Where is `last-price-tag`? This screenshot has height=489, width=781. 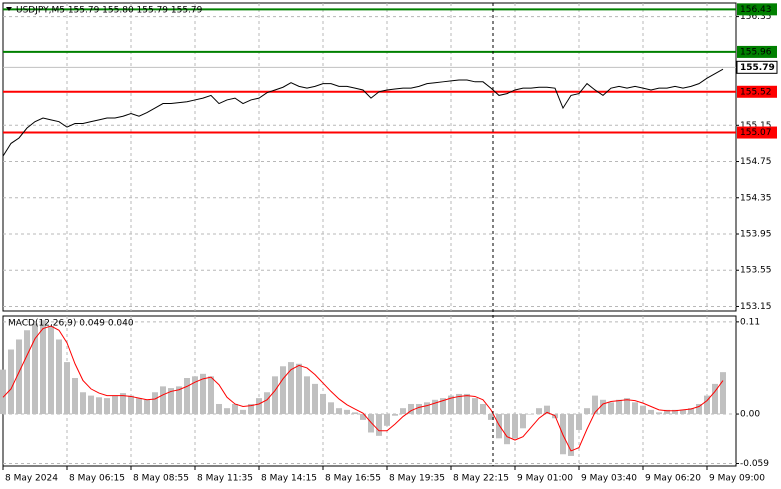
last-price-tag is located at coordinates (757, 67).